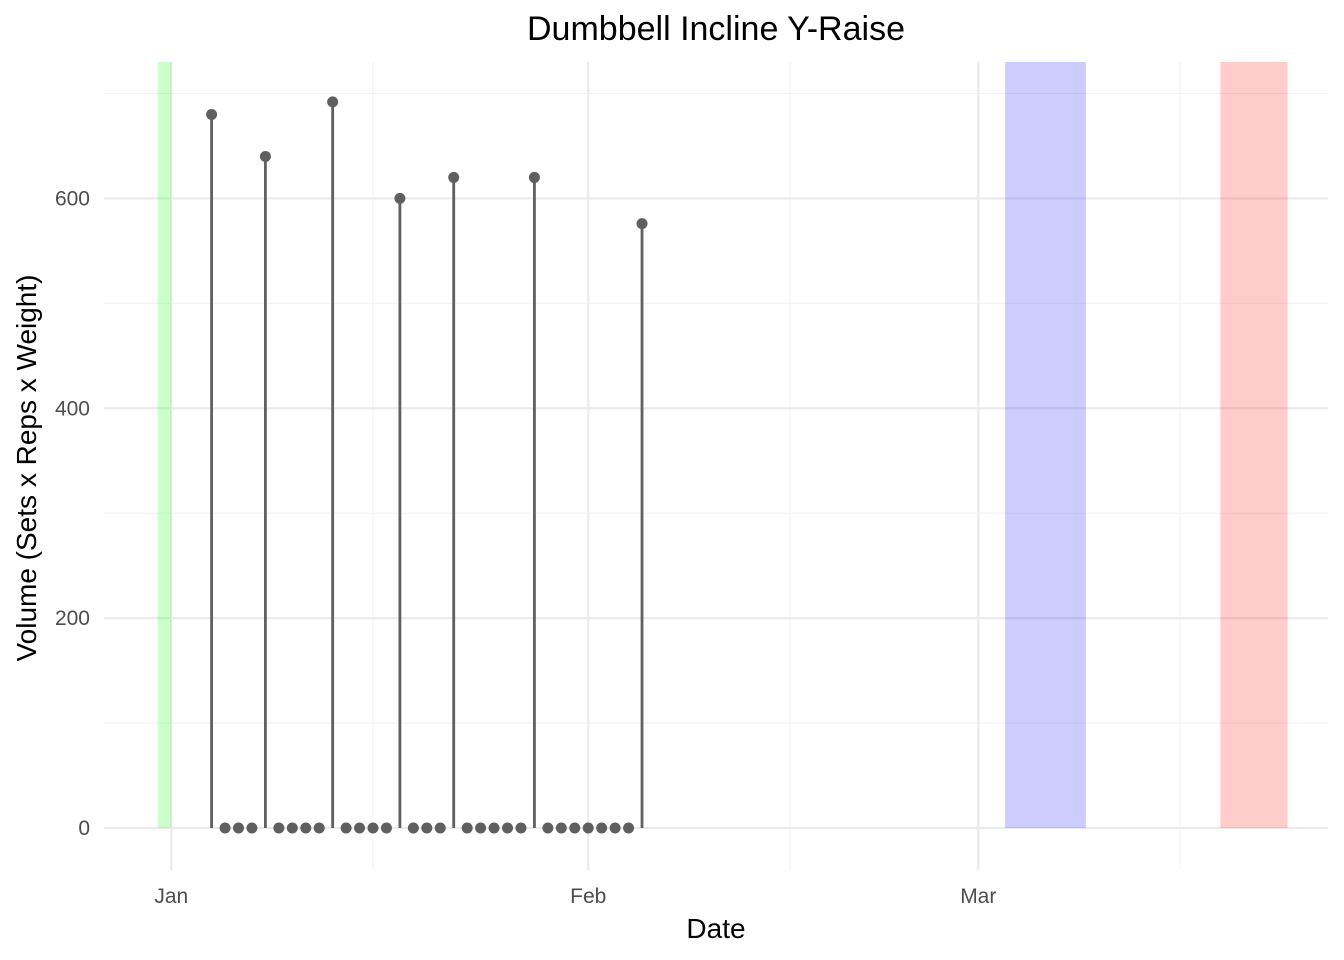 The image size is (1344, 960). What do you see at coordinates (171, 896) in the screenshot?
I see `x-tick-label: Jan` at bounding box center [171, 896].